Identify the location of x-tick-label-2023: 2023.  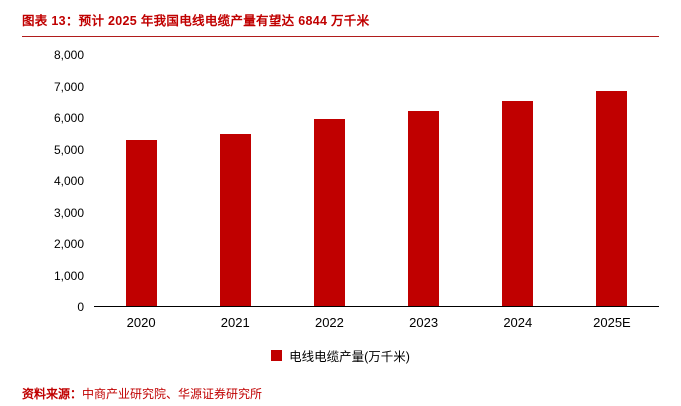
(424, 322).